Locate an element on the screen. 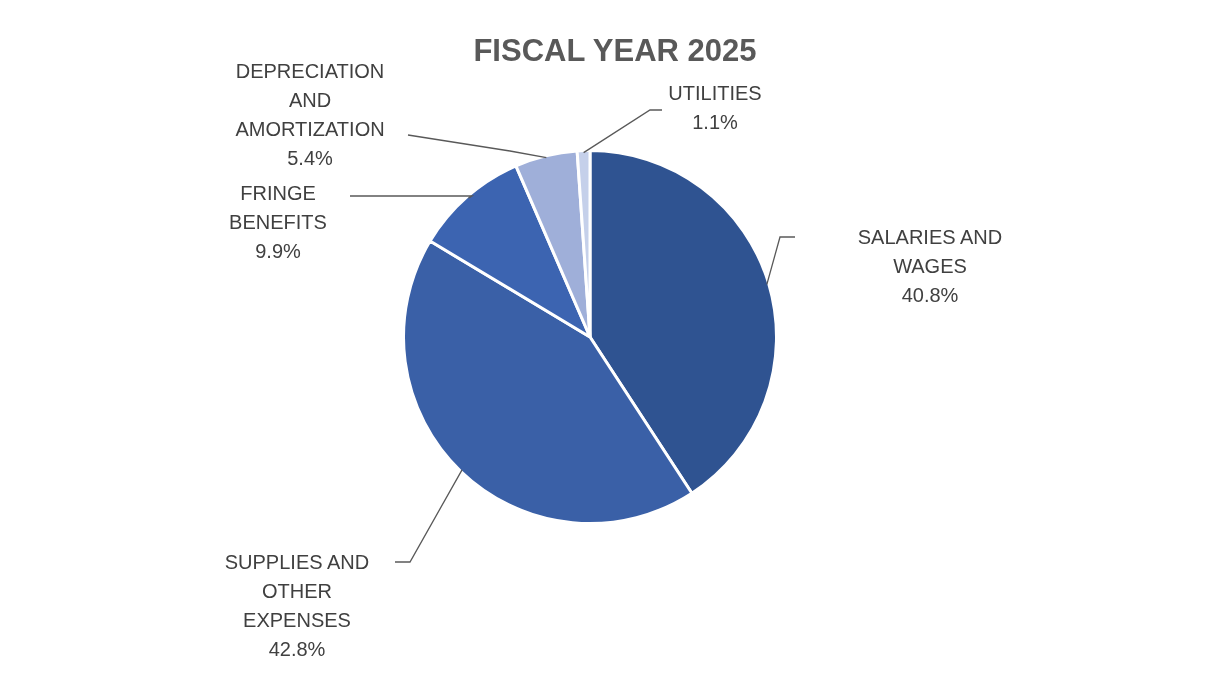 Image resolution: width=1225 pixels, height=675 pixels. data-label: 5.4% is located at coordinates (310, 157).